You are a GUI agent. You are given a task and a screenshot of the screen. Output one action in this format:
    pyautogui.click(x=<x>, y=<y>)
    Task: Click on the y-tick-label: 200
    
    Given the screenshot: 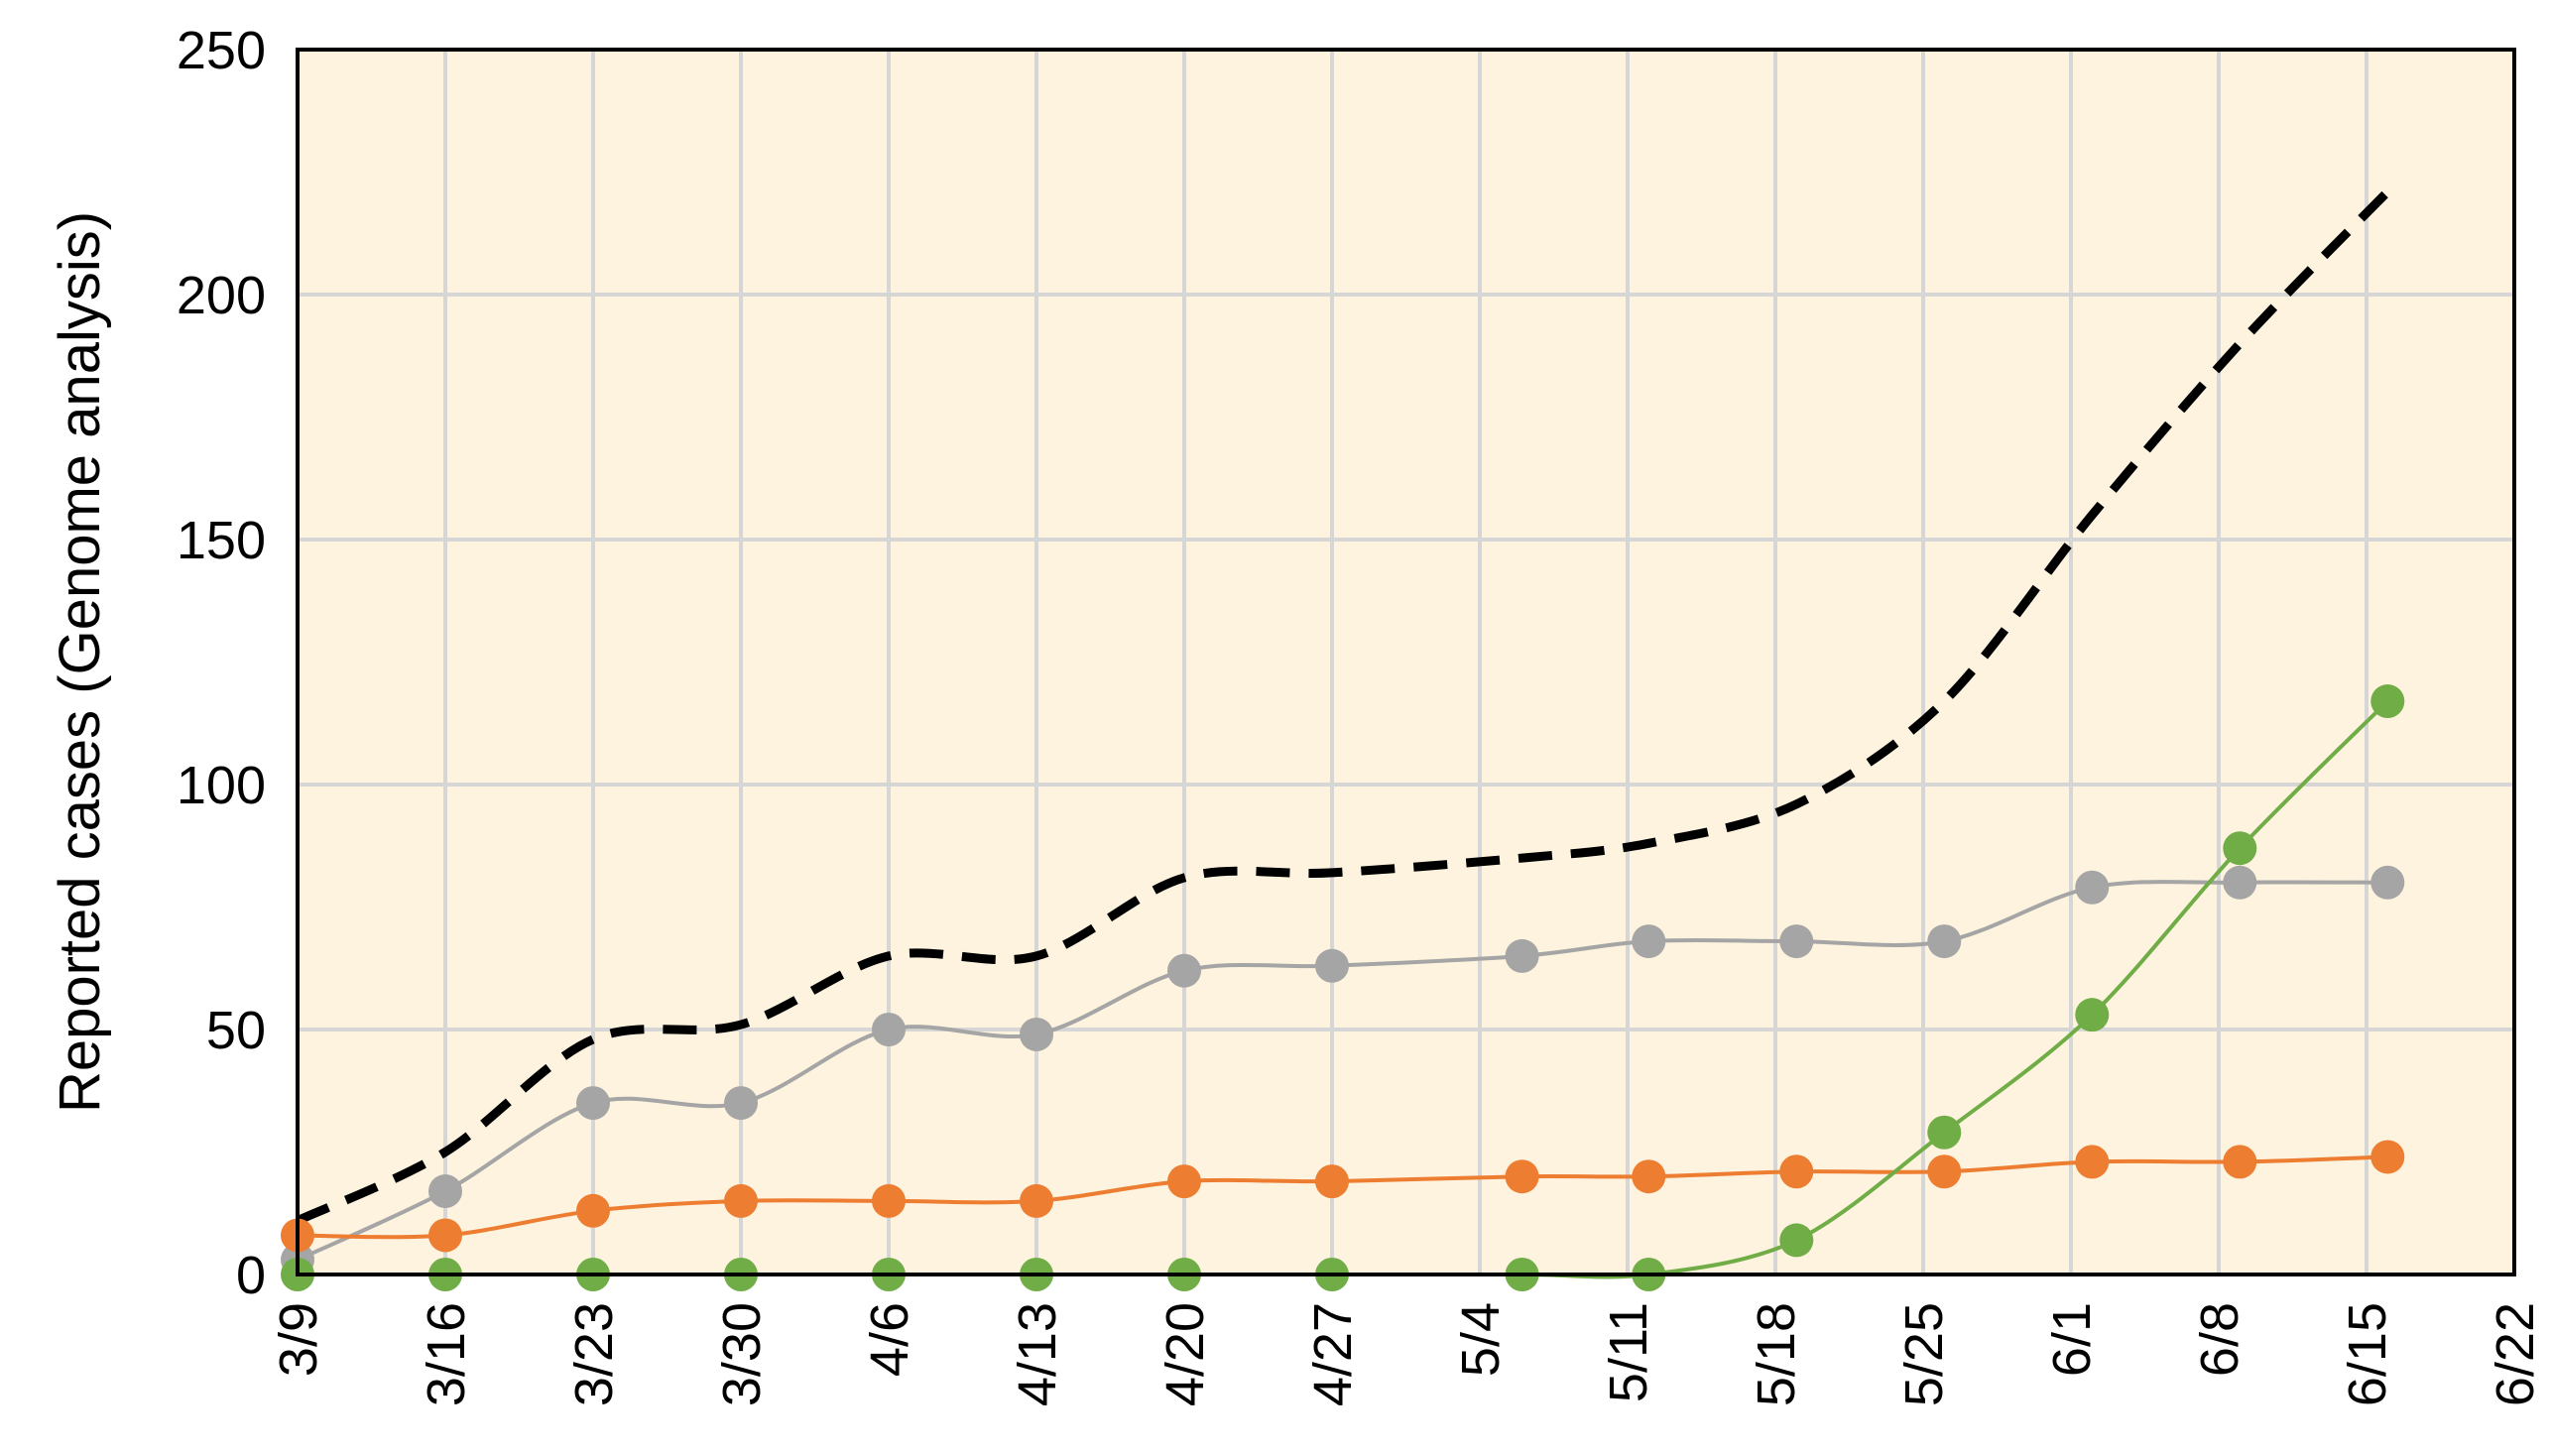 What is the action you would take?
    pyautogui.click(x=222, y=295)
    